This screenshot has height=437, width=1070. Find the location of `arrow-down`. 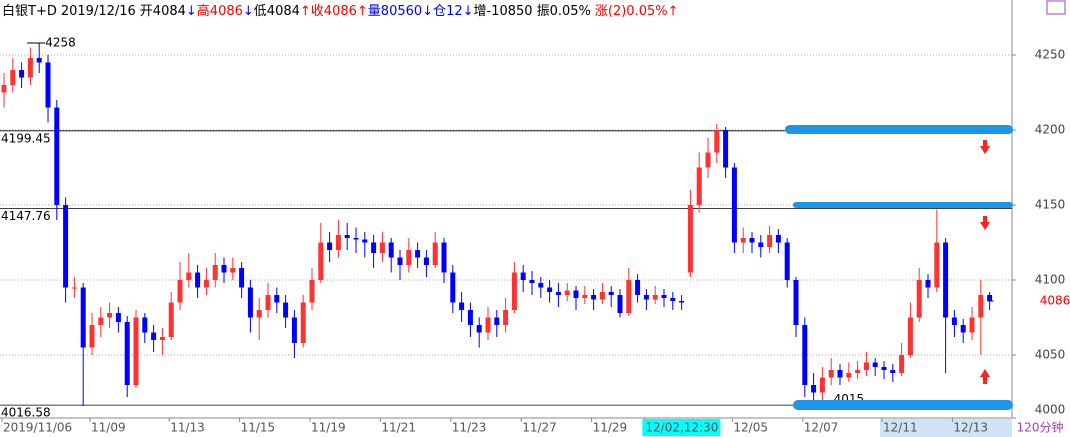

arrow-down is located at coordinates (985, 147).